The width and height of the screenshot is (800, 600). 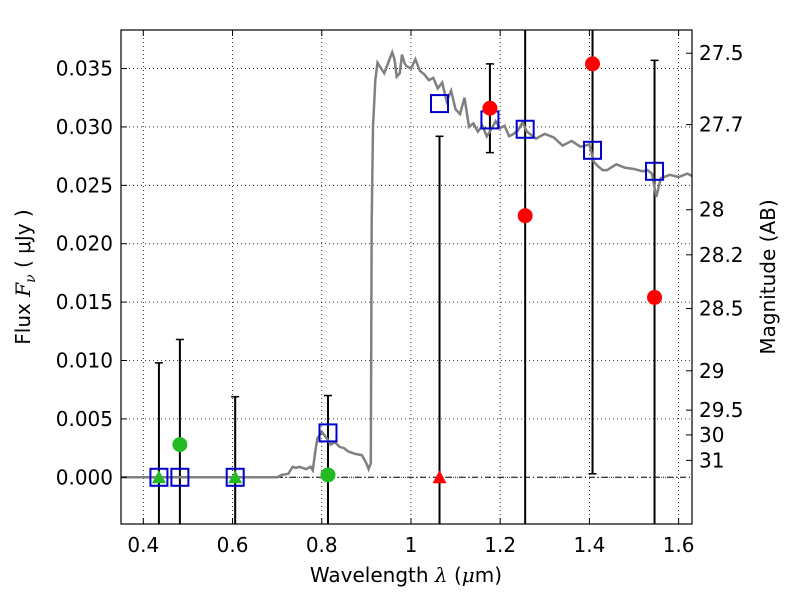 What do you see at coordinates (411, 545) in the screenshot?
I see `x-tick-label: 1` at bounding box center [411, 545].